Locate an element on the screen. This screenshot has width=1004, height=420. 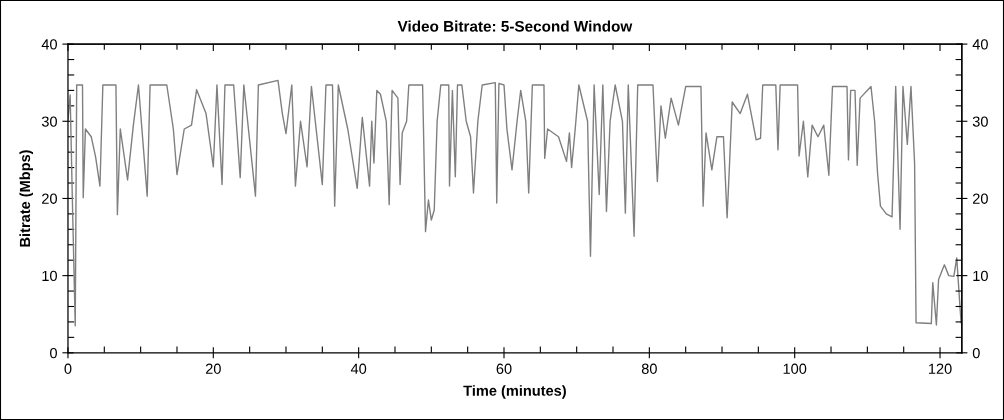
y2-tick-label: 10 is located at coordinates (980, 276).